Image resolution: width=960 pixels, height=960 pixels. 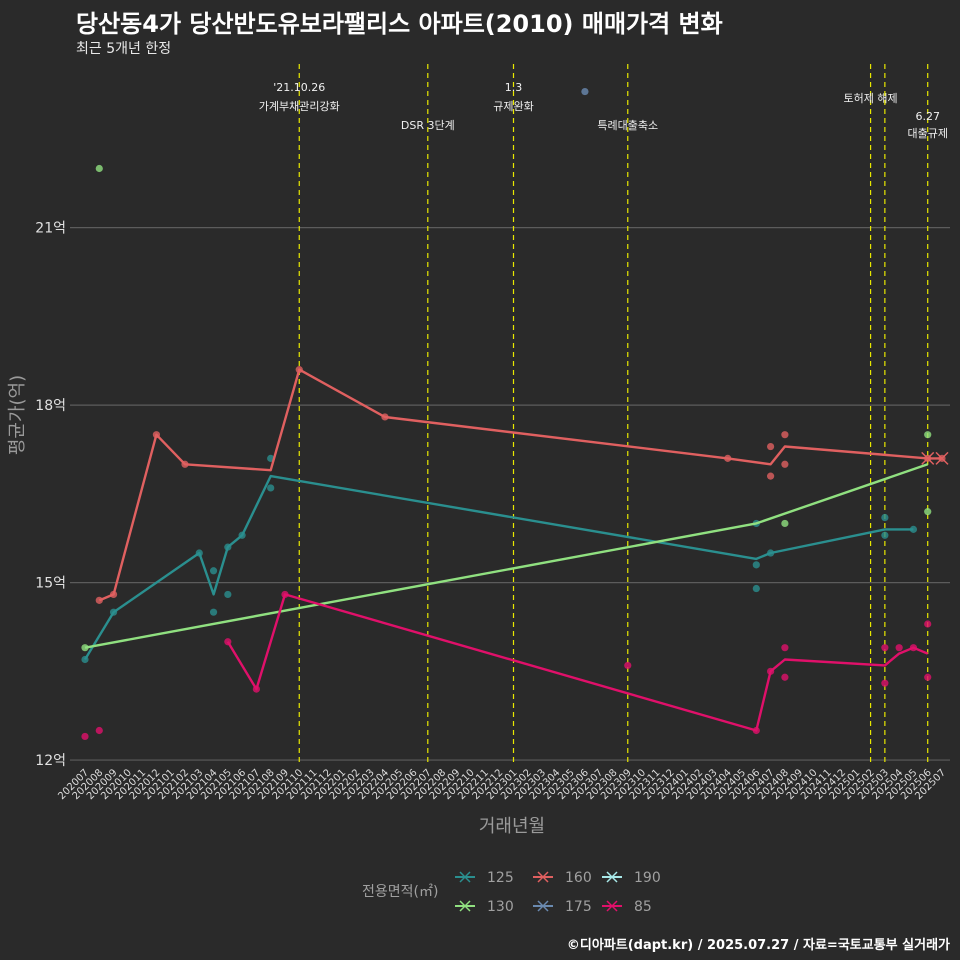 What do you see at coordinates (50, 406) in the screenshot?
I see `y-tick-label: 18억` at bounding box center [50, 406].